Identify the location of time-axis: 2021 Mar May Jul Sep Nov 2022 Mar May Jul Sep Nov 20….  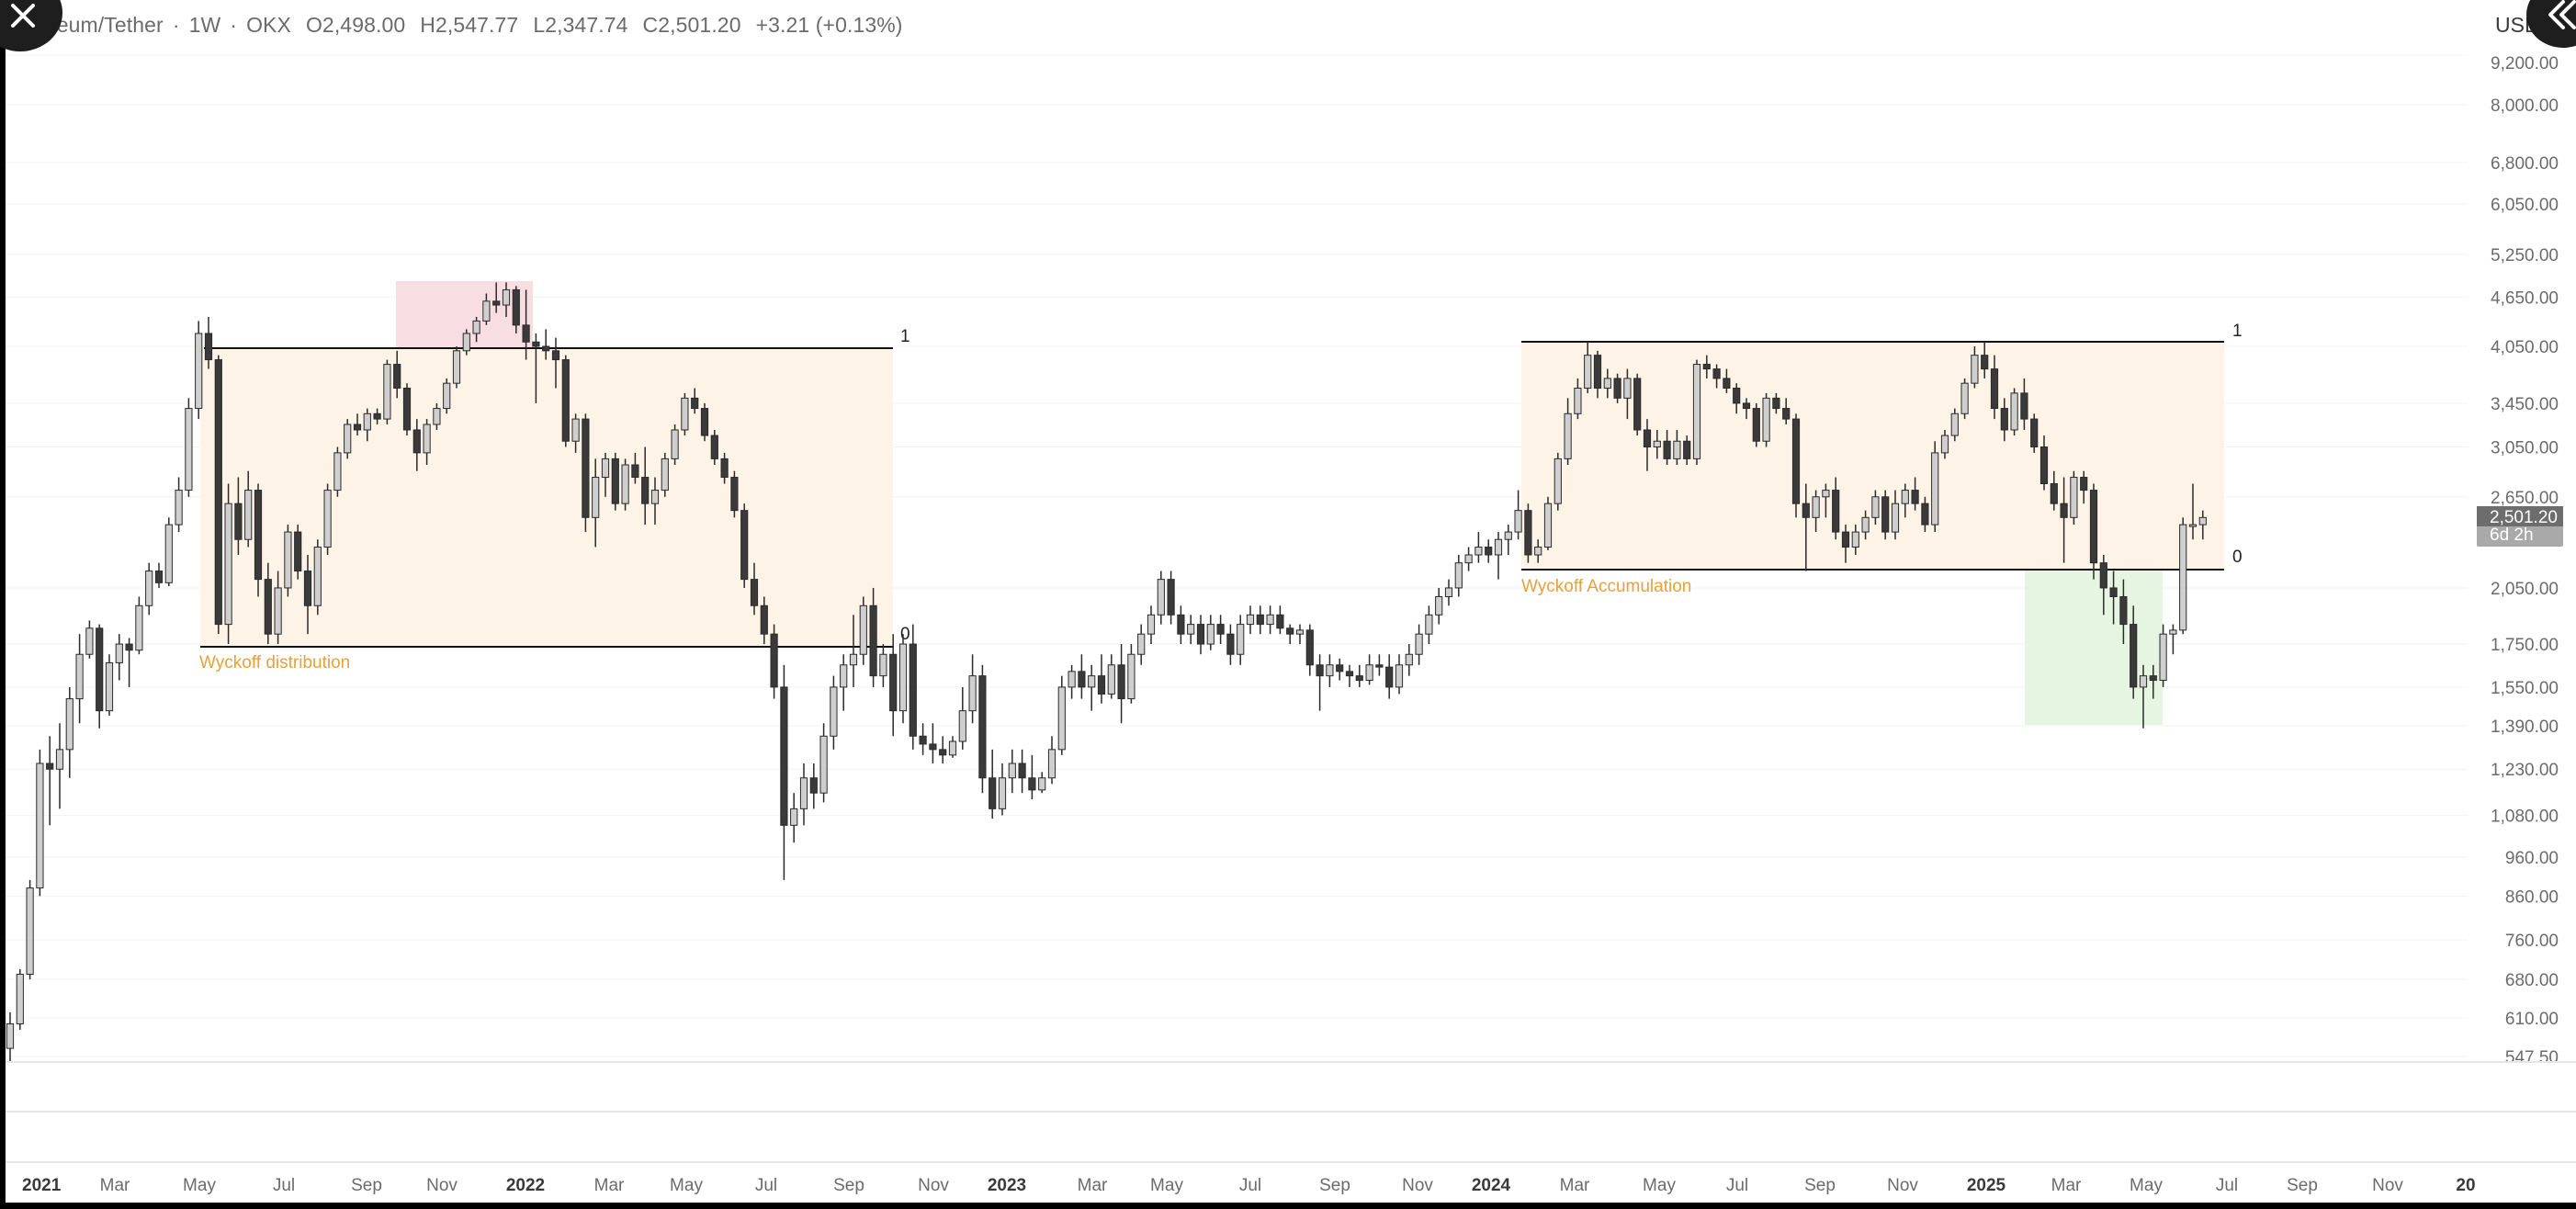
(1249, 1185).